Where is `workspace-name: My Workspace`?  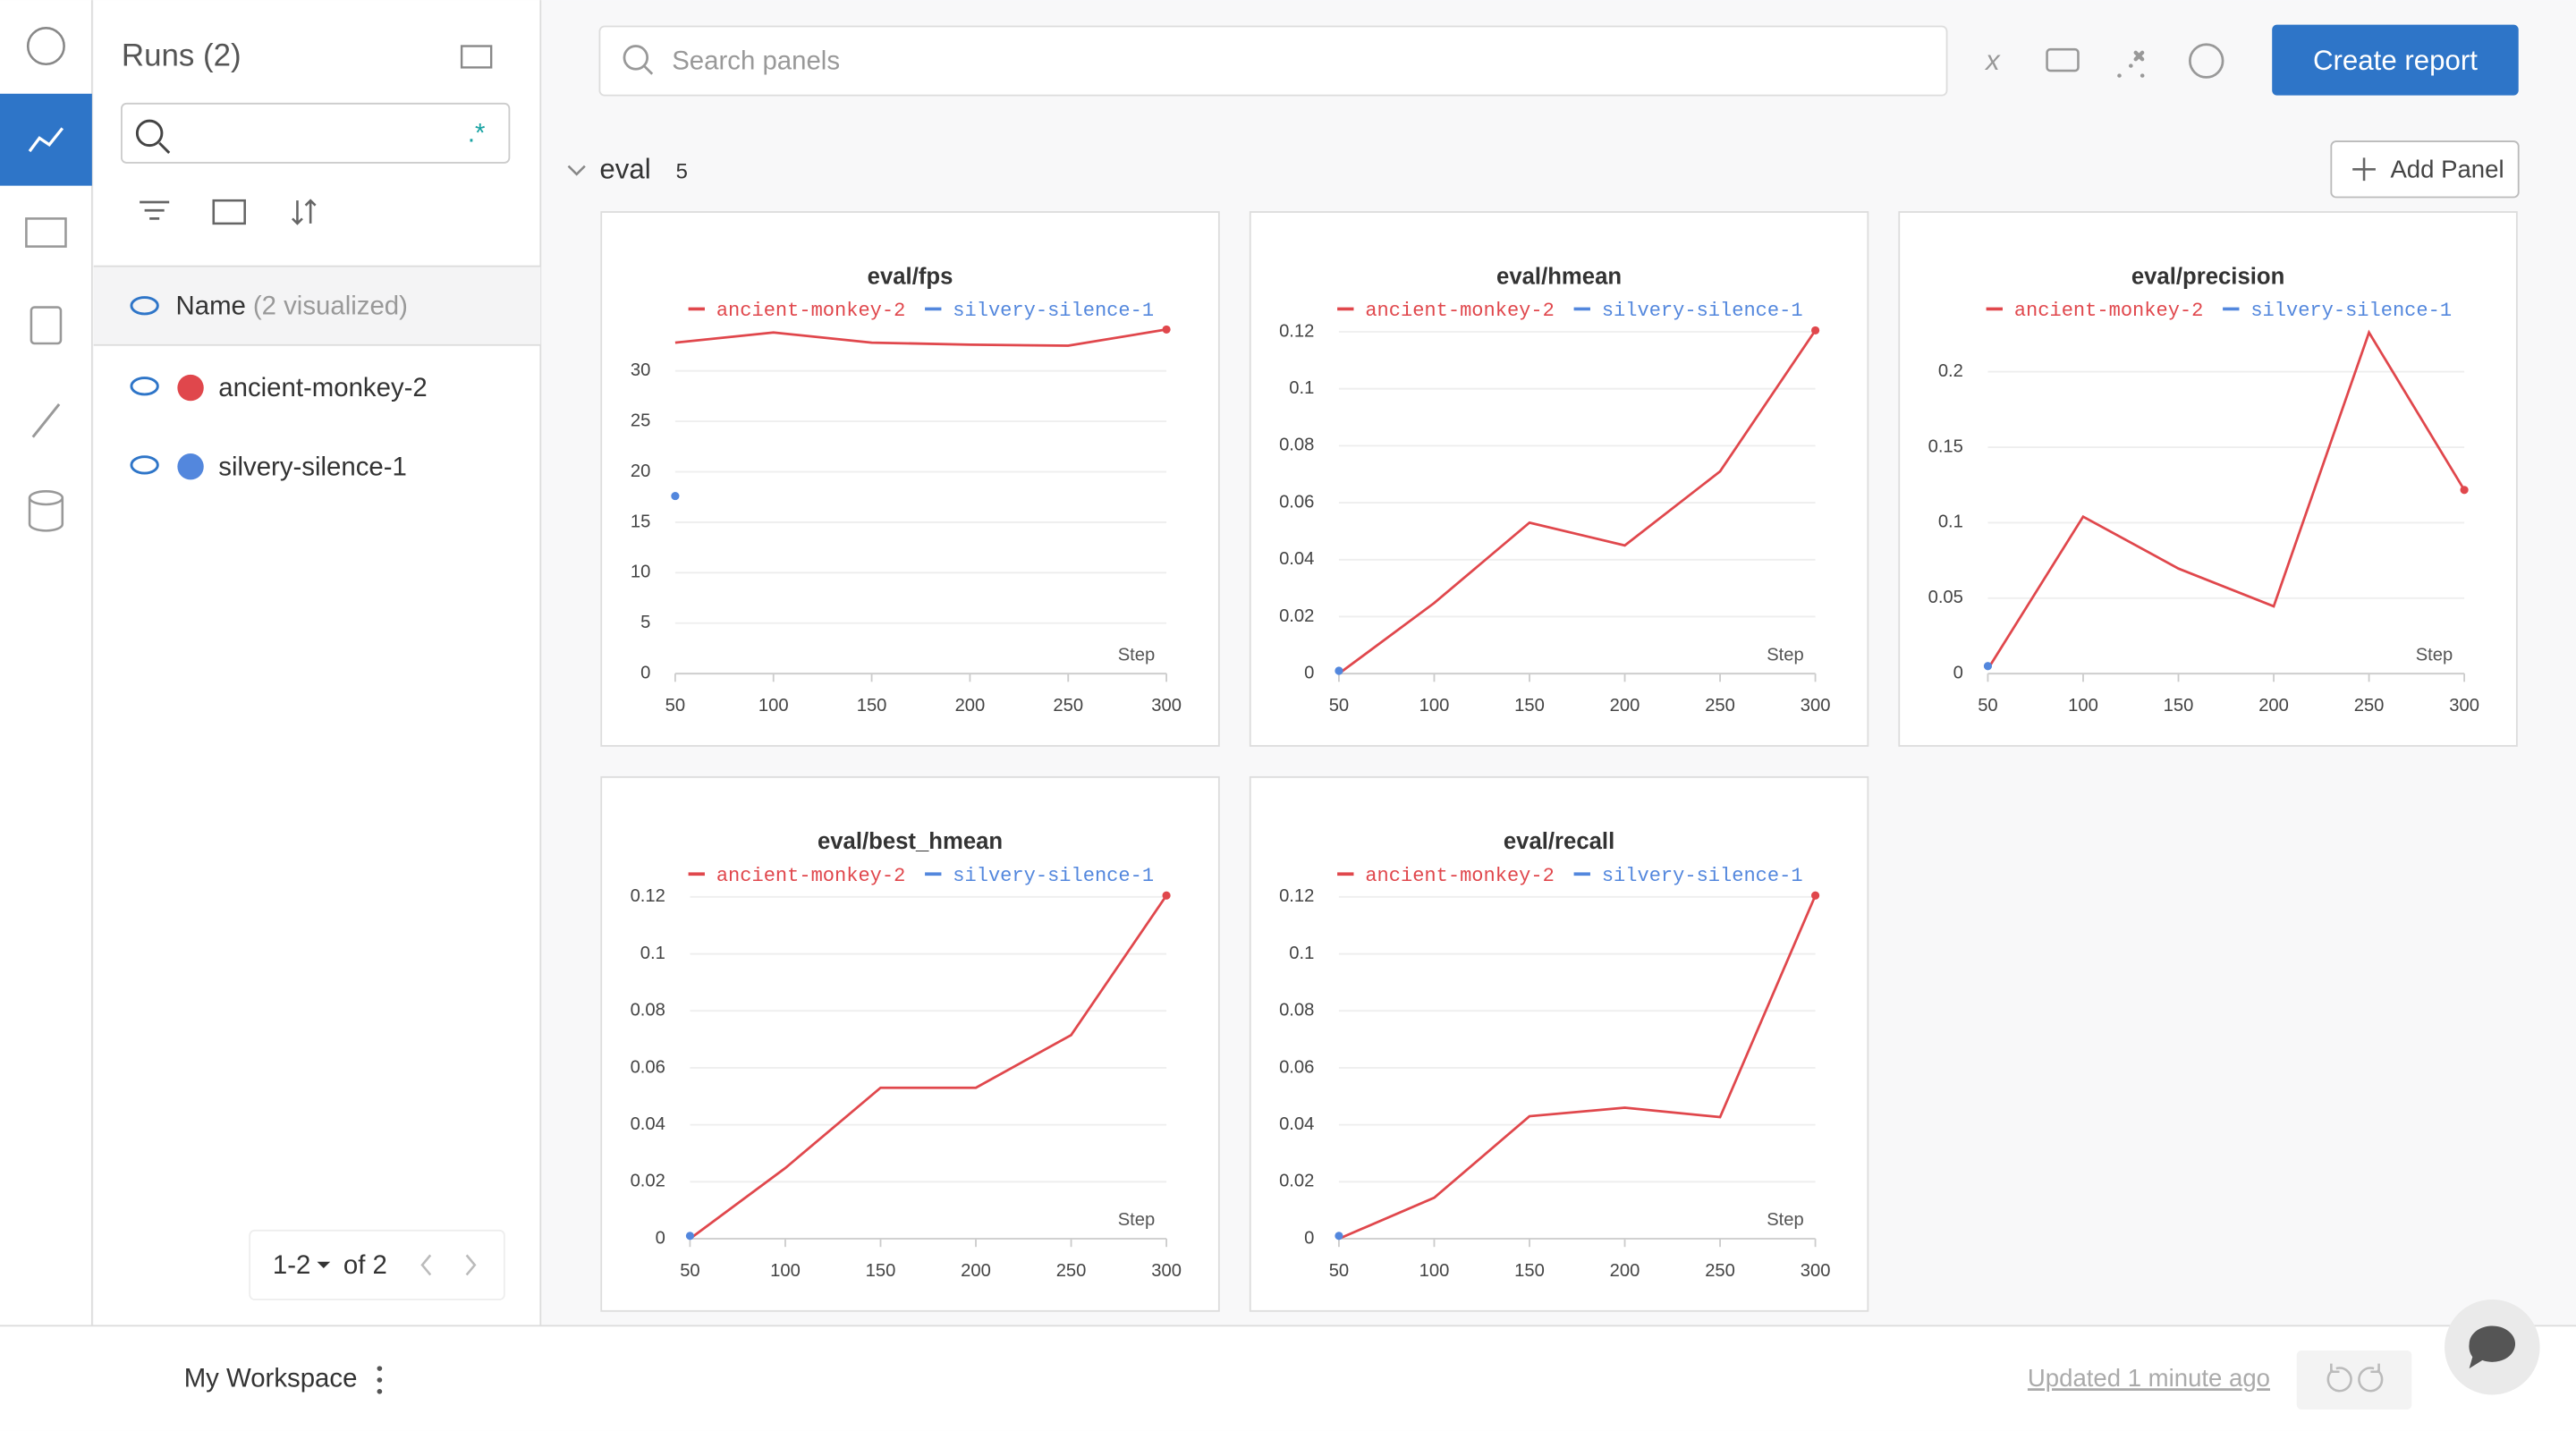
workspace-name: My Workspace is located at coordinates (271, 1378).